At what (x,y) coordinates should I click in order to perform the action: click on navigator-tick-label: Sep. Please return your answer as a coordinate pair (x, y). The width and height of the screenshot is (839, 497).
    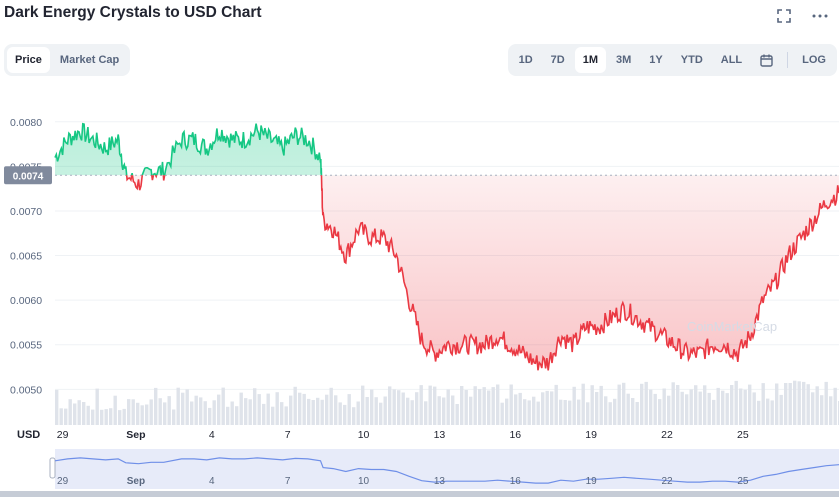
    Looking at the image, I should click on (136, 481).